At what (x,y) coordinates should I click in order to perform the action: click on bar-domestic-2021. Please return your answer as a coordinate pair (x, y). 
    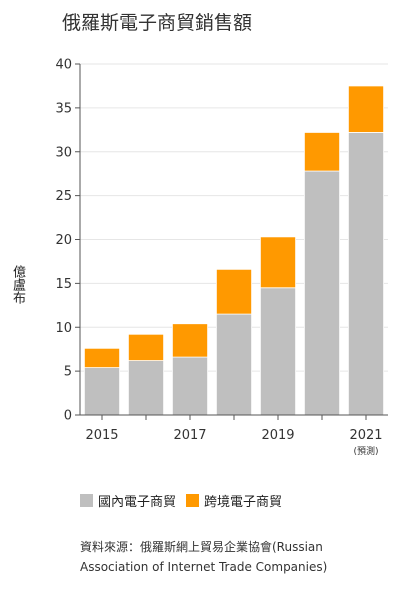
    Looking at the image, I should click on (365, 274).